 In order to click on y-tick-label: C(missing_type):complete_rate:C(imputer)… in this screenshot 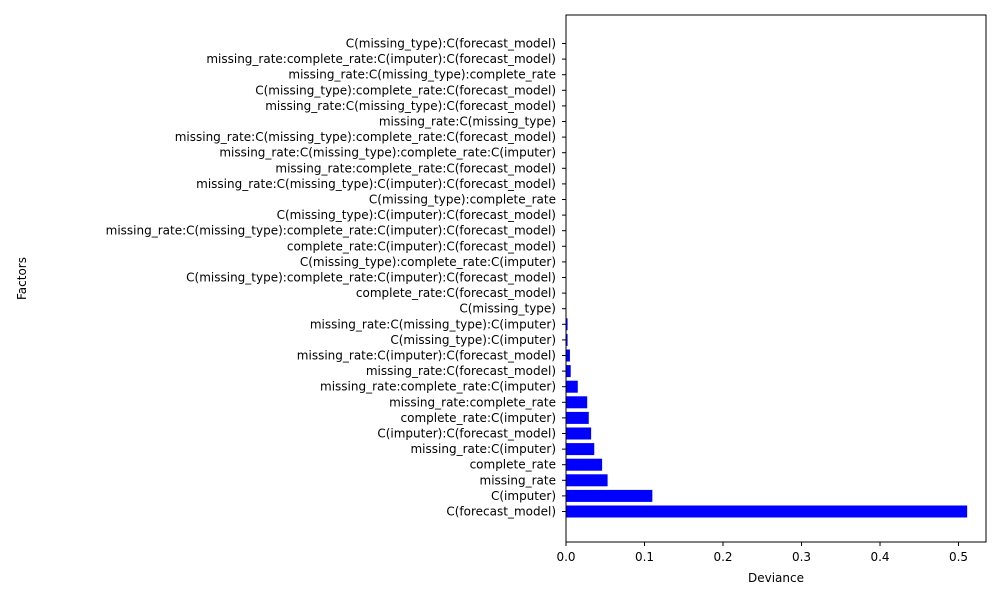, I will do `click(371, 278)`.